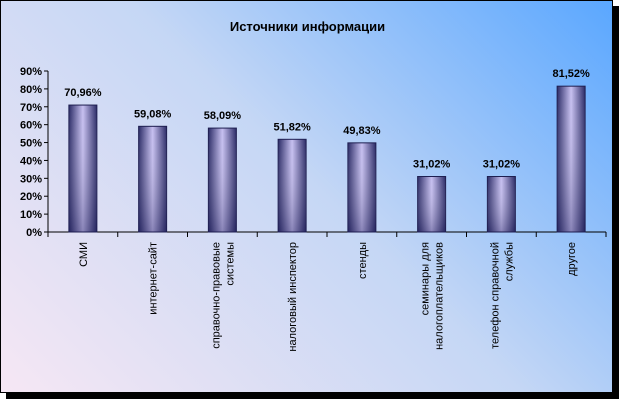 The width and height of the screenshot is (621, 402). I want to click on category-label: справочно-правовые, so click(216, 295).